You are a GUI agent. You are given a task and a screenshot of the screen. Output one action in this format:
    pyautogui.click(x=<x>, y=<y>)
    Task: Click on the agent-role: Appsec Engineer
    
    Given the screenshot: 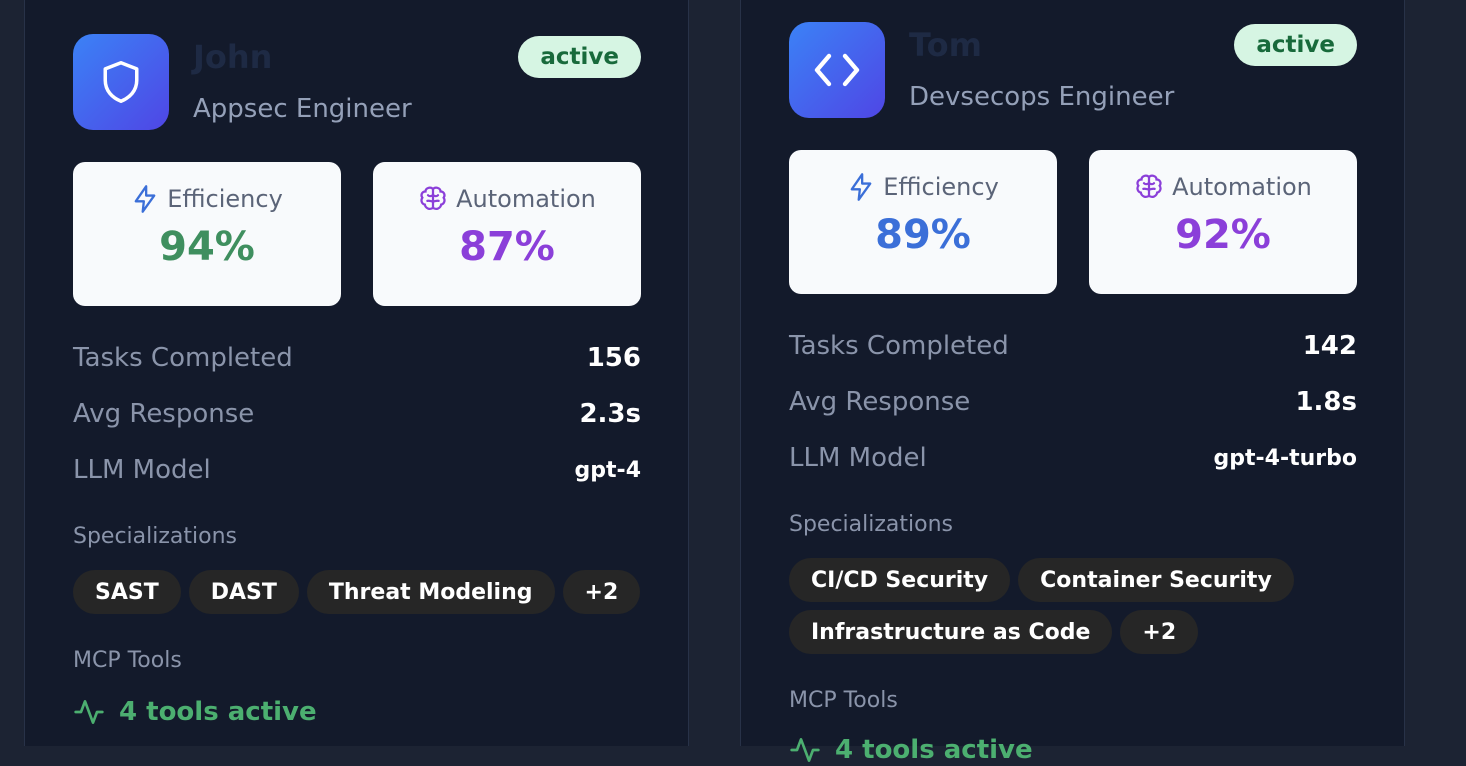 What is the action you would take?
    pyautogui.click(x=302, y=109)
    